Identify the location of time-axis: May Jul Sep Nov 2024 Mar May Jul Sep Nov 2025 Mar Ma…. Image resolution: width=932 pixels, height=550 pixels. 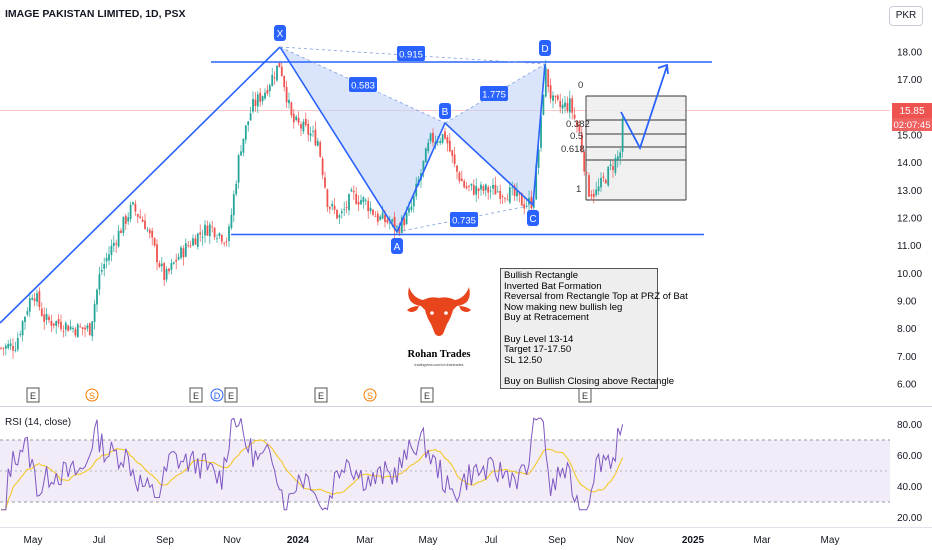
(432, 540).